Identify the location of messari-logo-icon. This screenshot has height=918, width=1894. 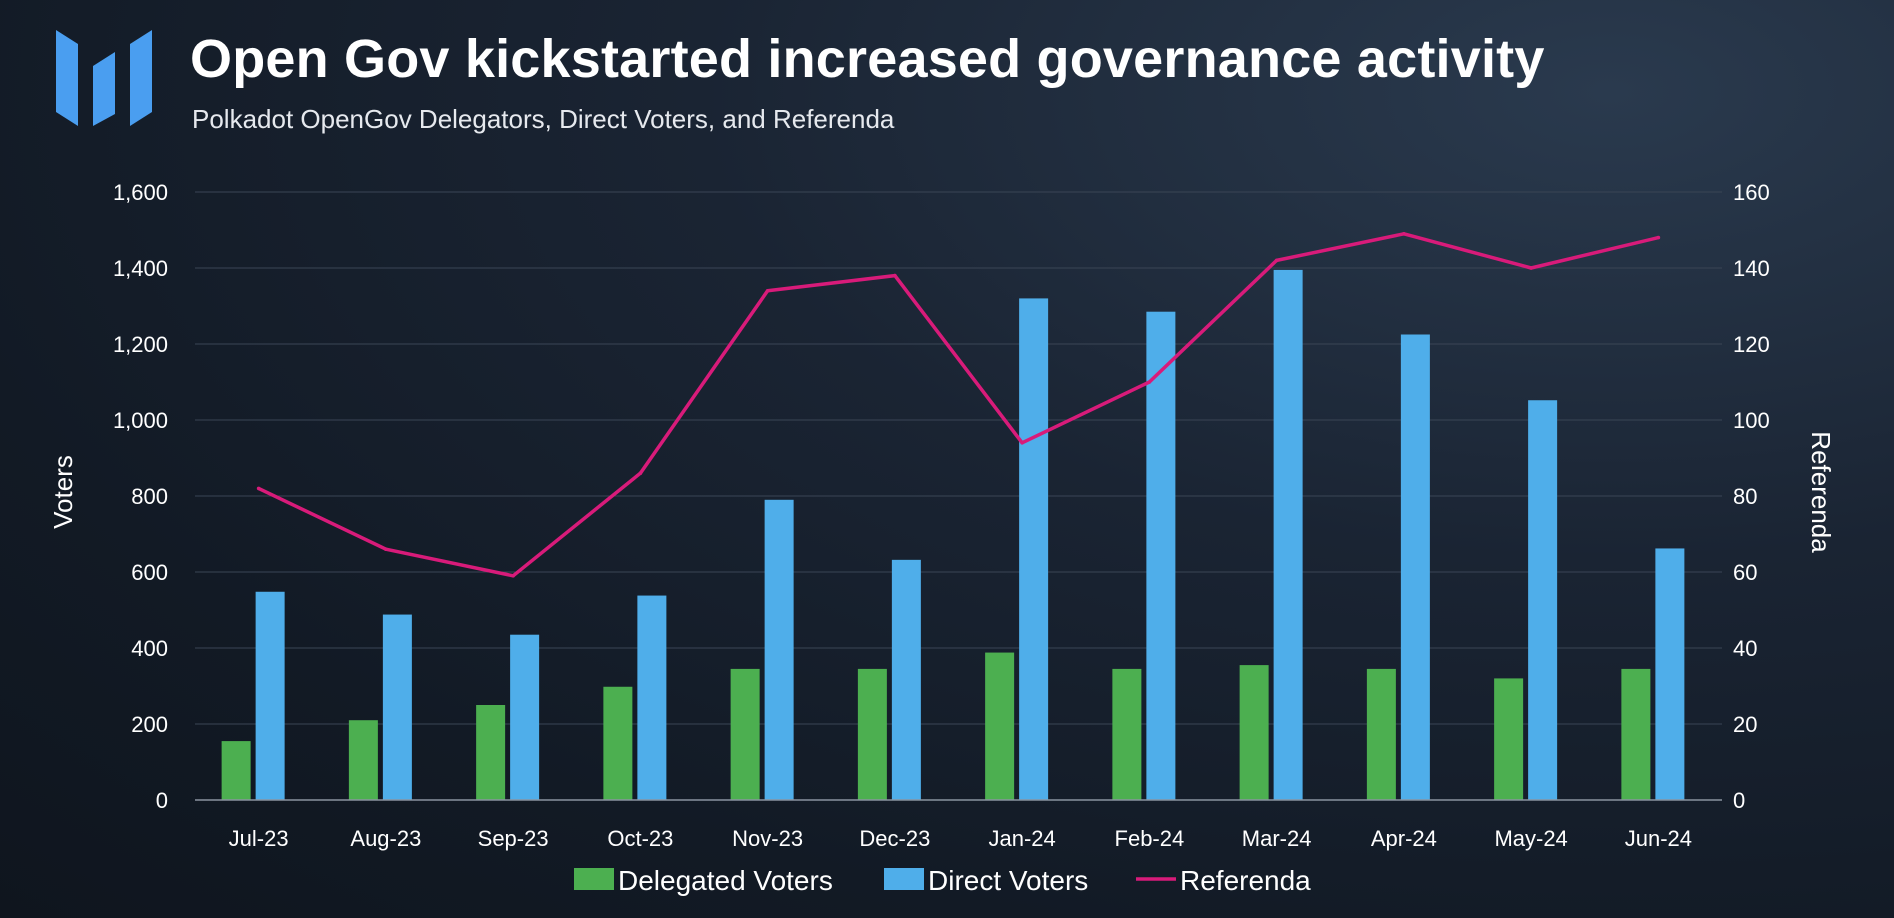
(104, 78).